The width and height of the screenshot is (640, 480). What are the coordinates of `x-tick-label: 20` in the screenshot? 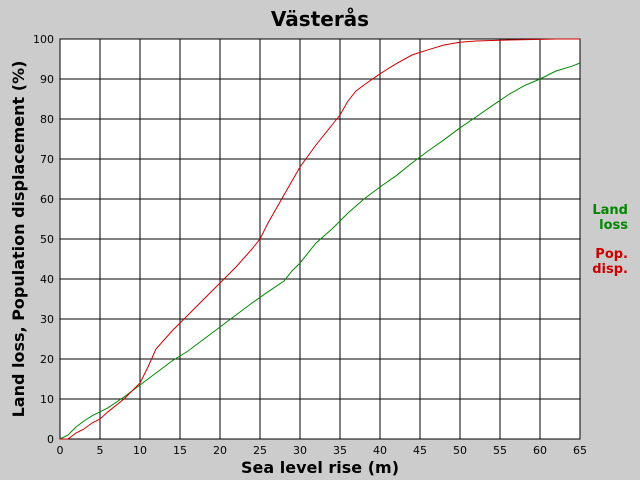 It's located at (220, 450).